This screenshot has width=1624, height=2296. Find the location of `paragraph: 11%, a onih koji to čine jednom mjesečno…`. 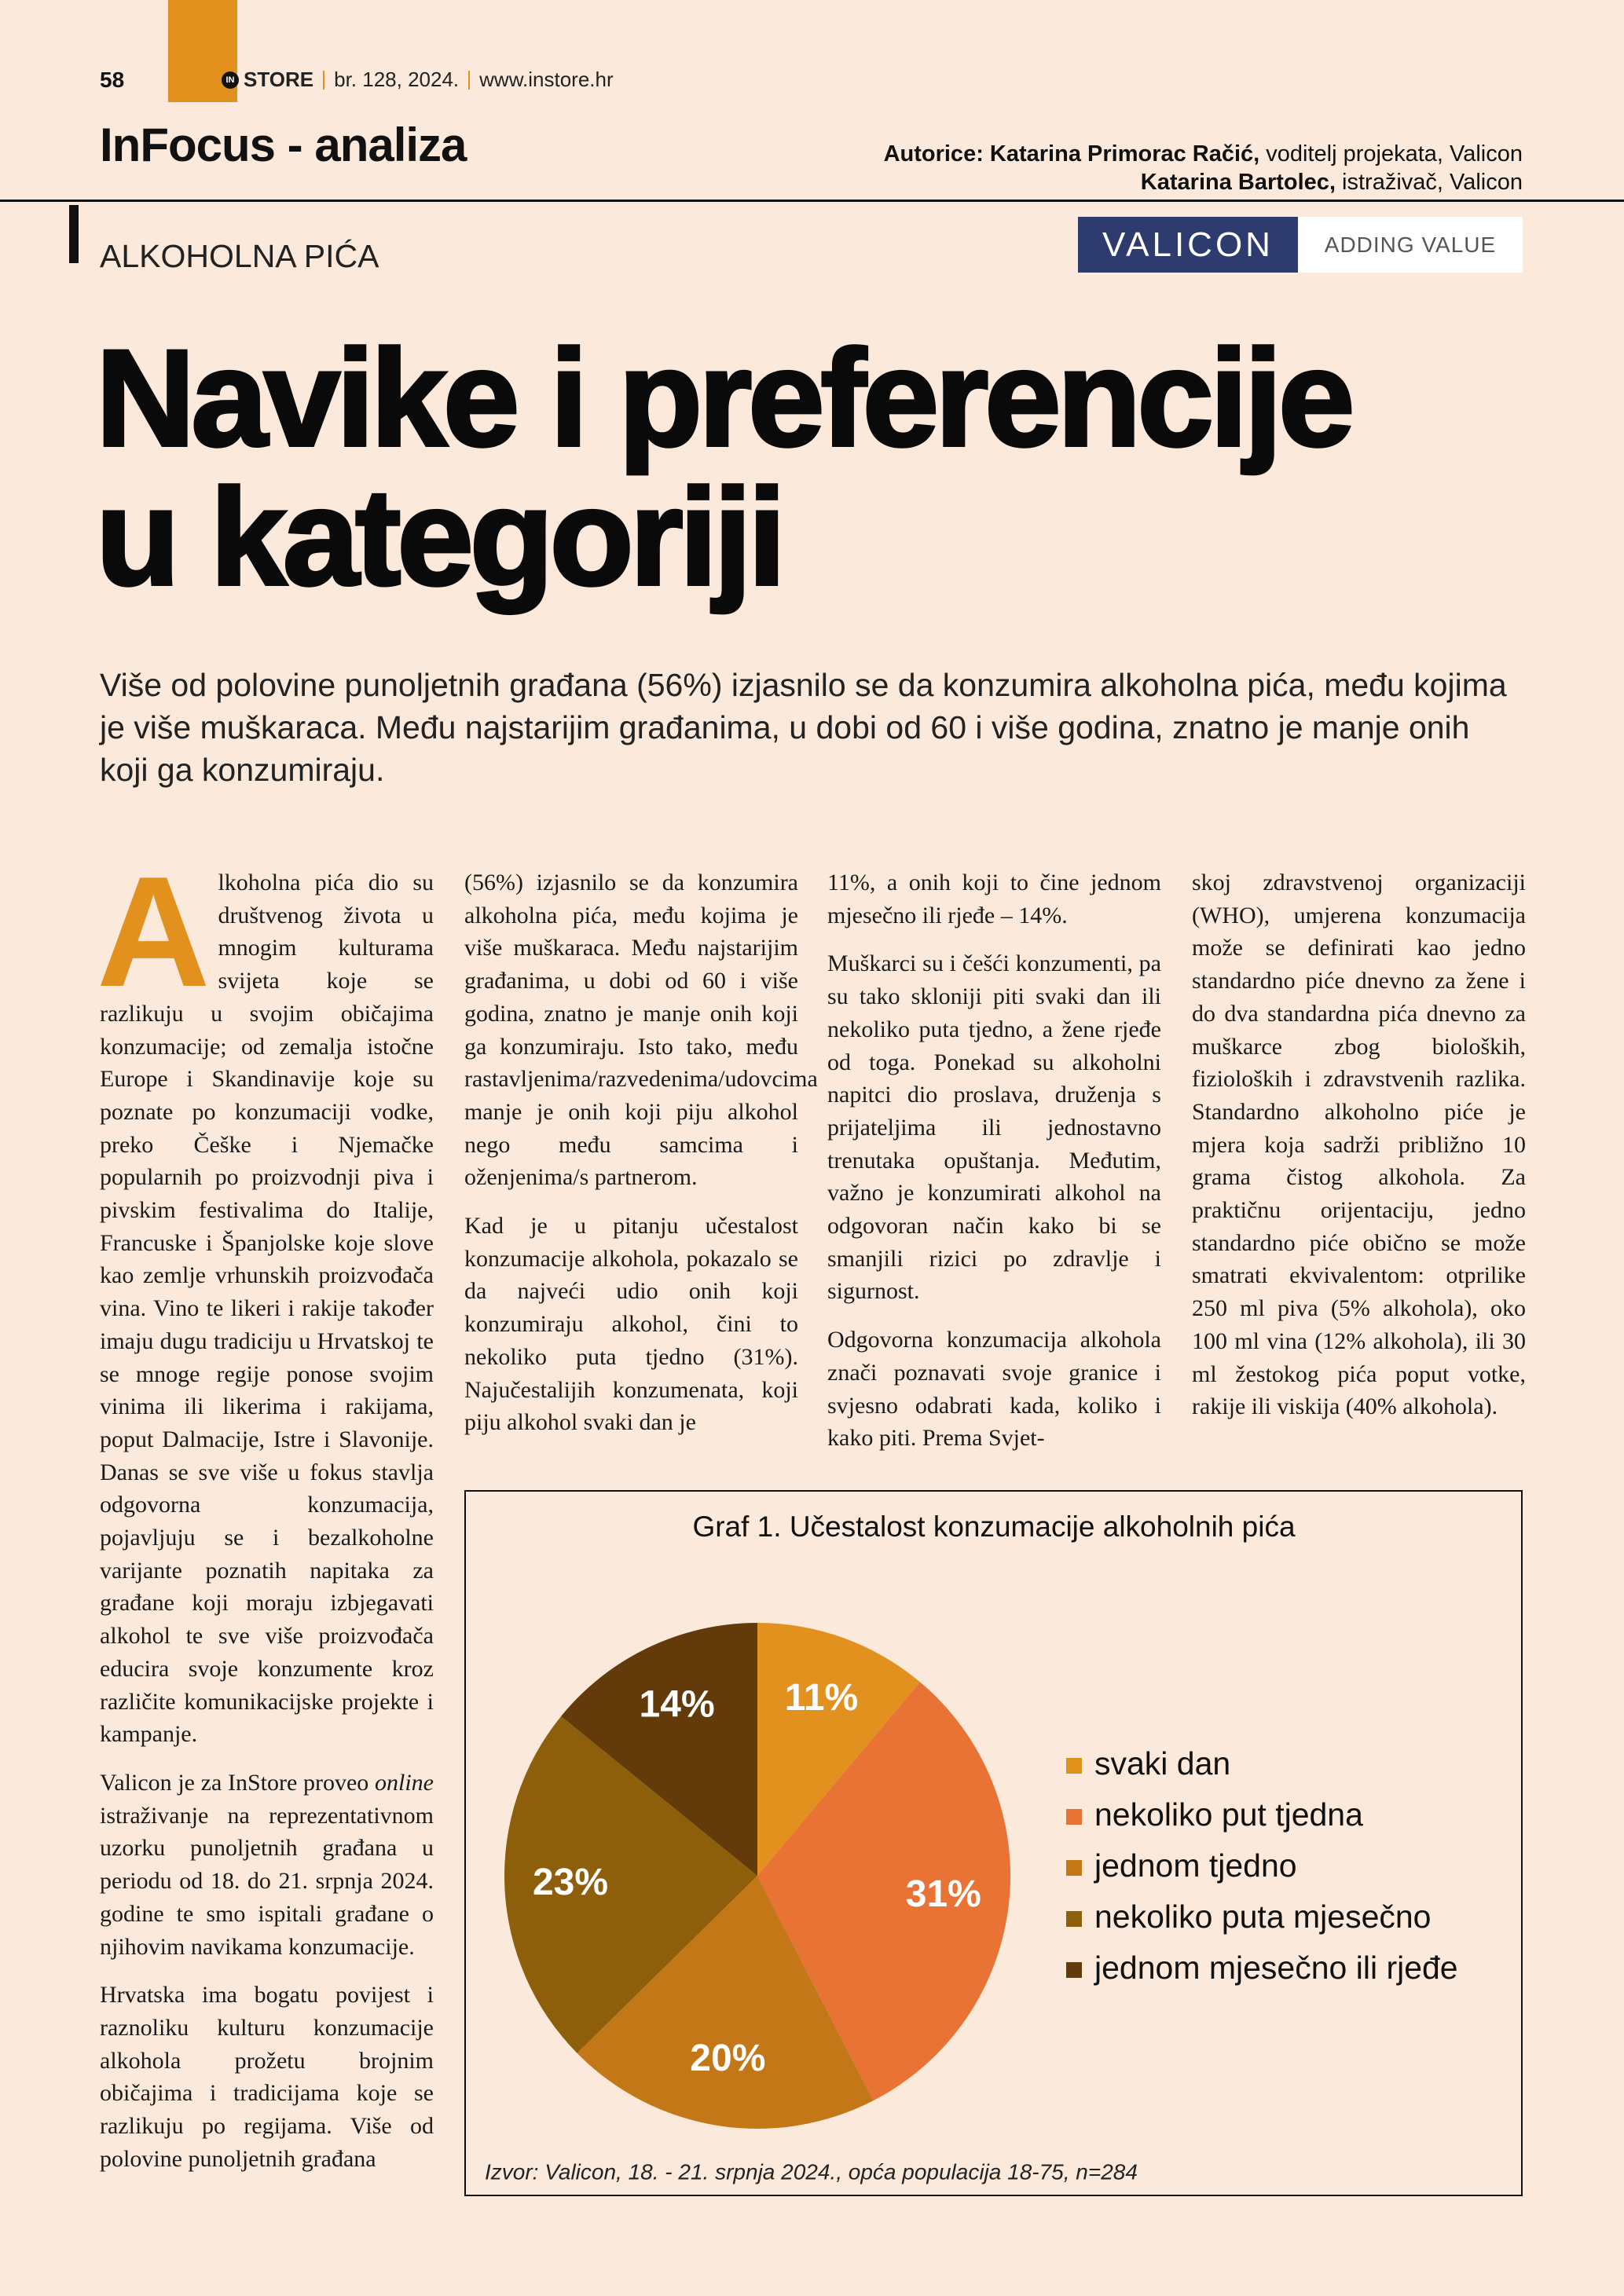

paragraph: 11%, a onih koji to čine jednom mjesečno… is located at coordinates (994, 899).